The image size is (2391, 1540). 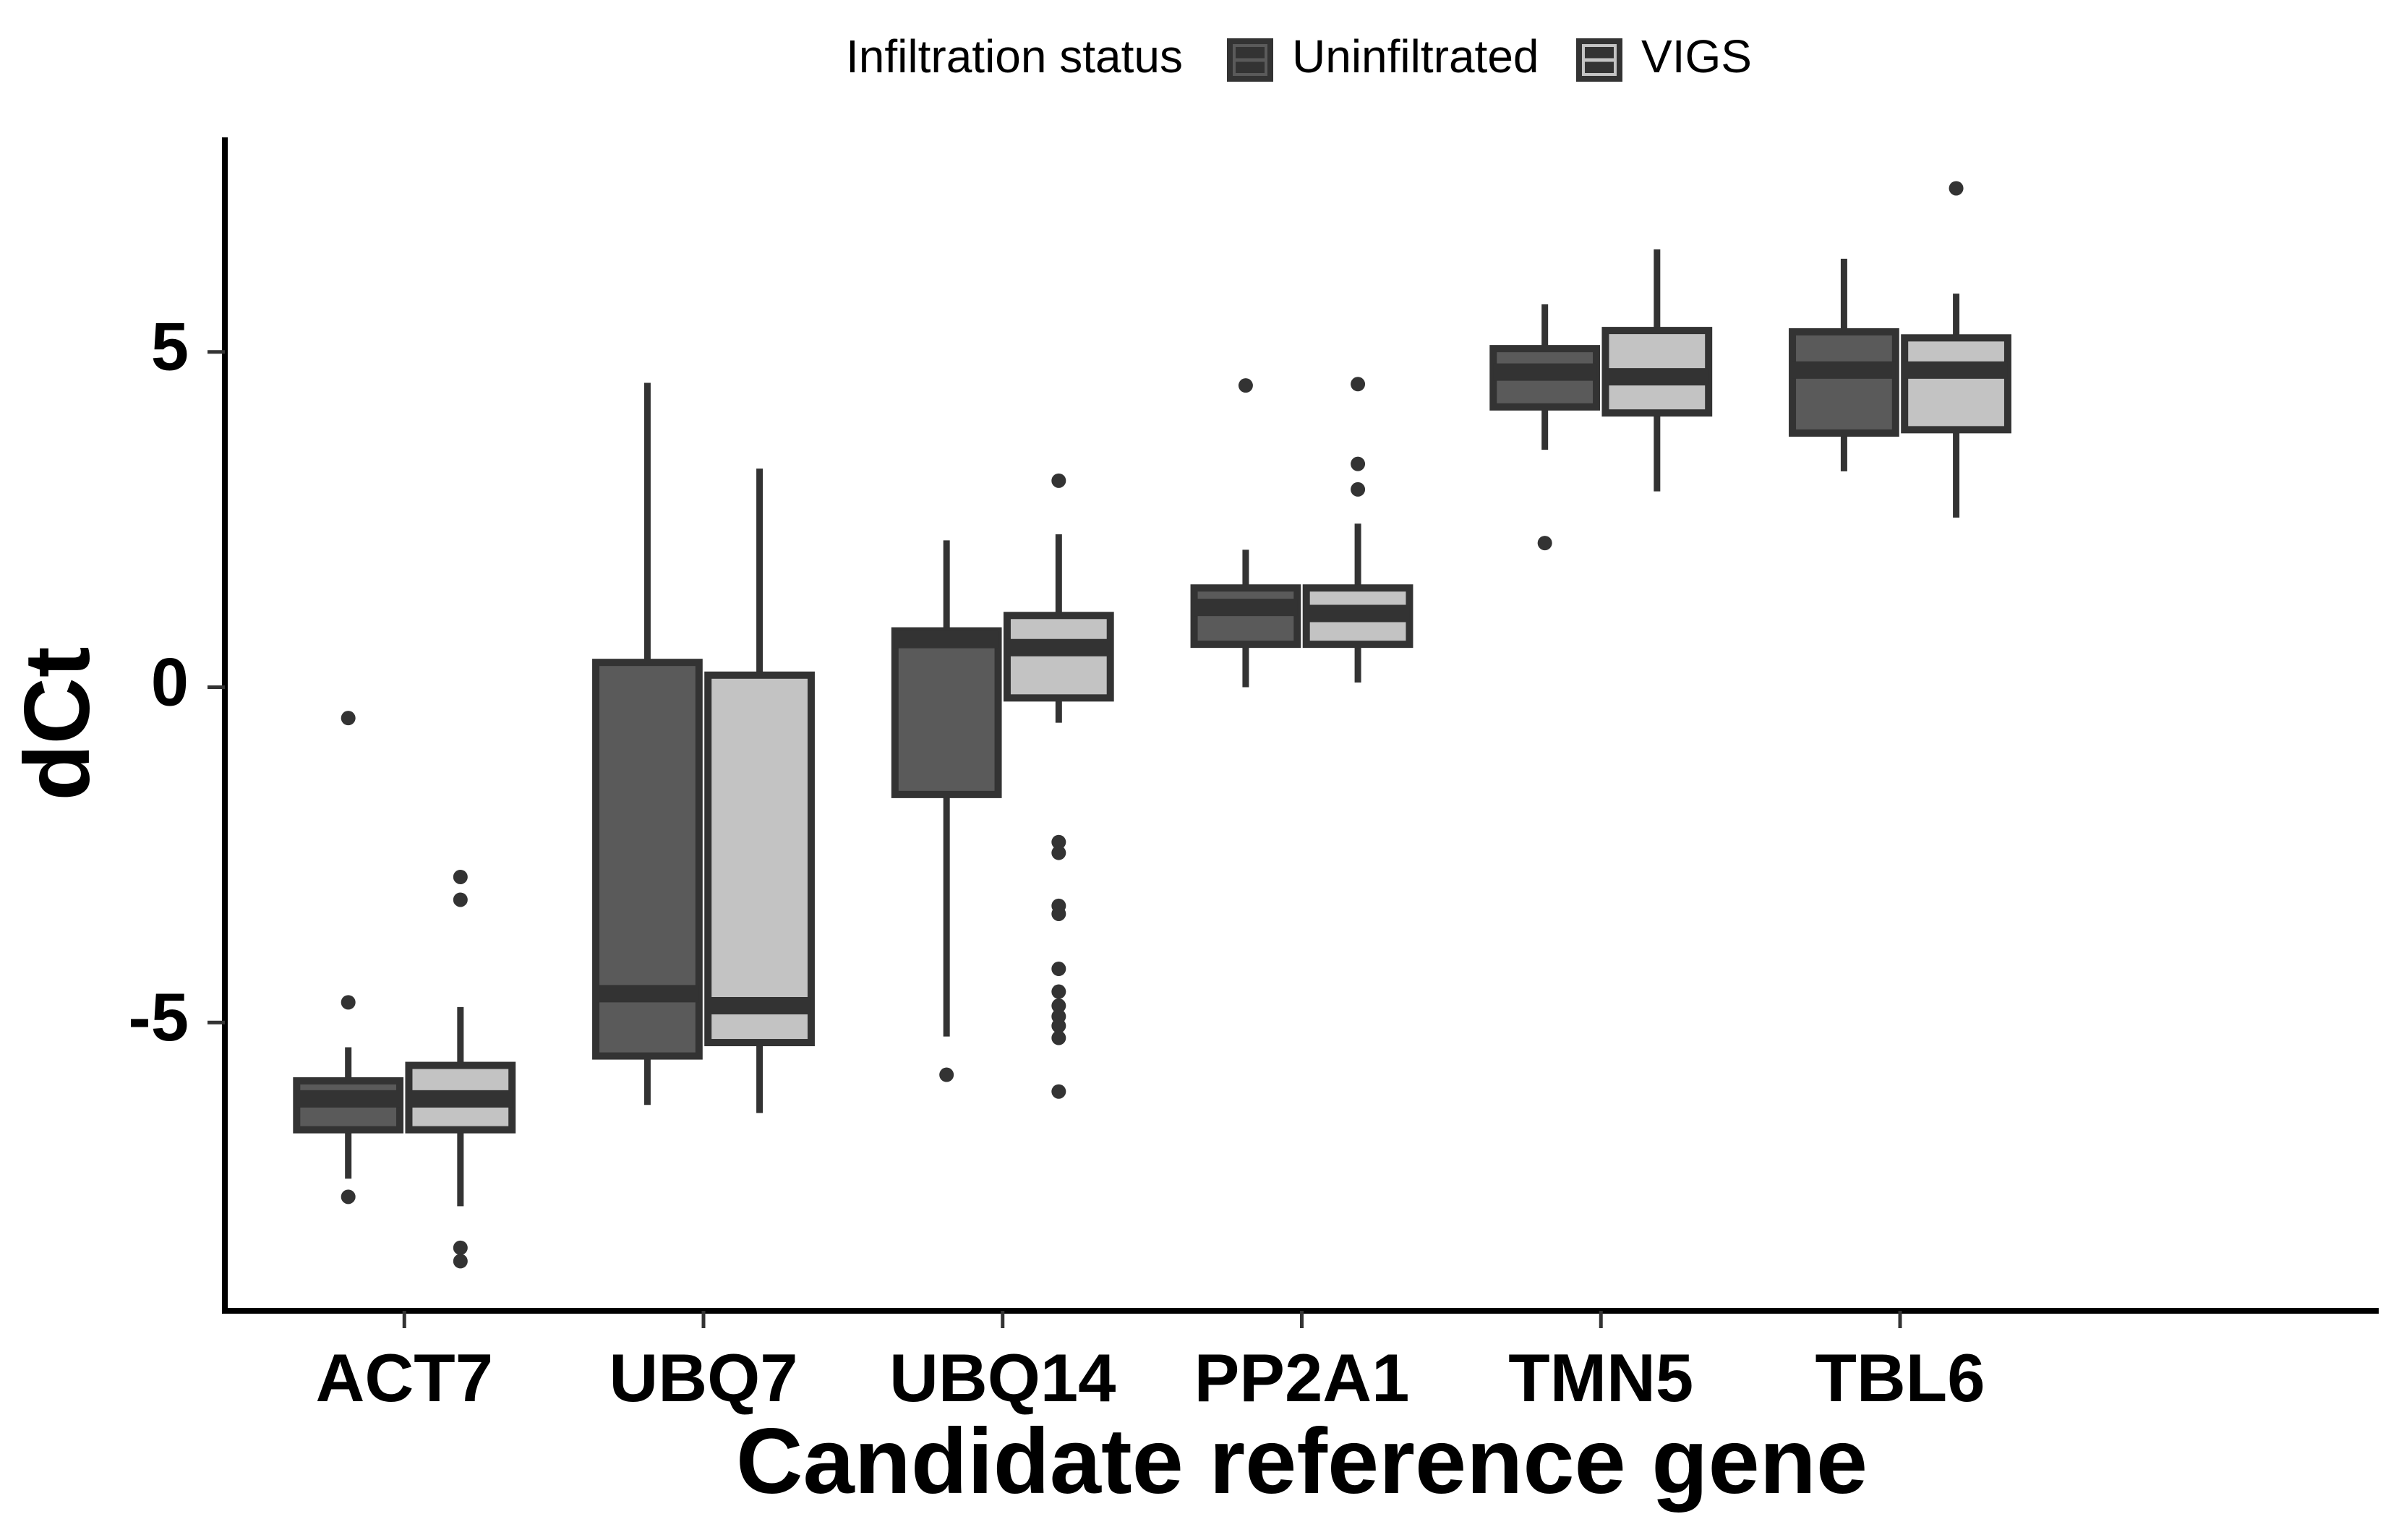 I want to click on y-axis-title: dCt, so click(x=57, y=723).